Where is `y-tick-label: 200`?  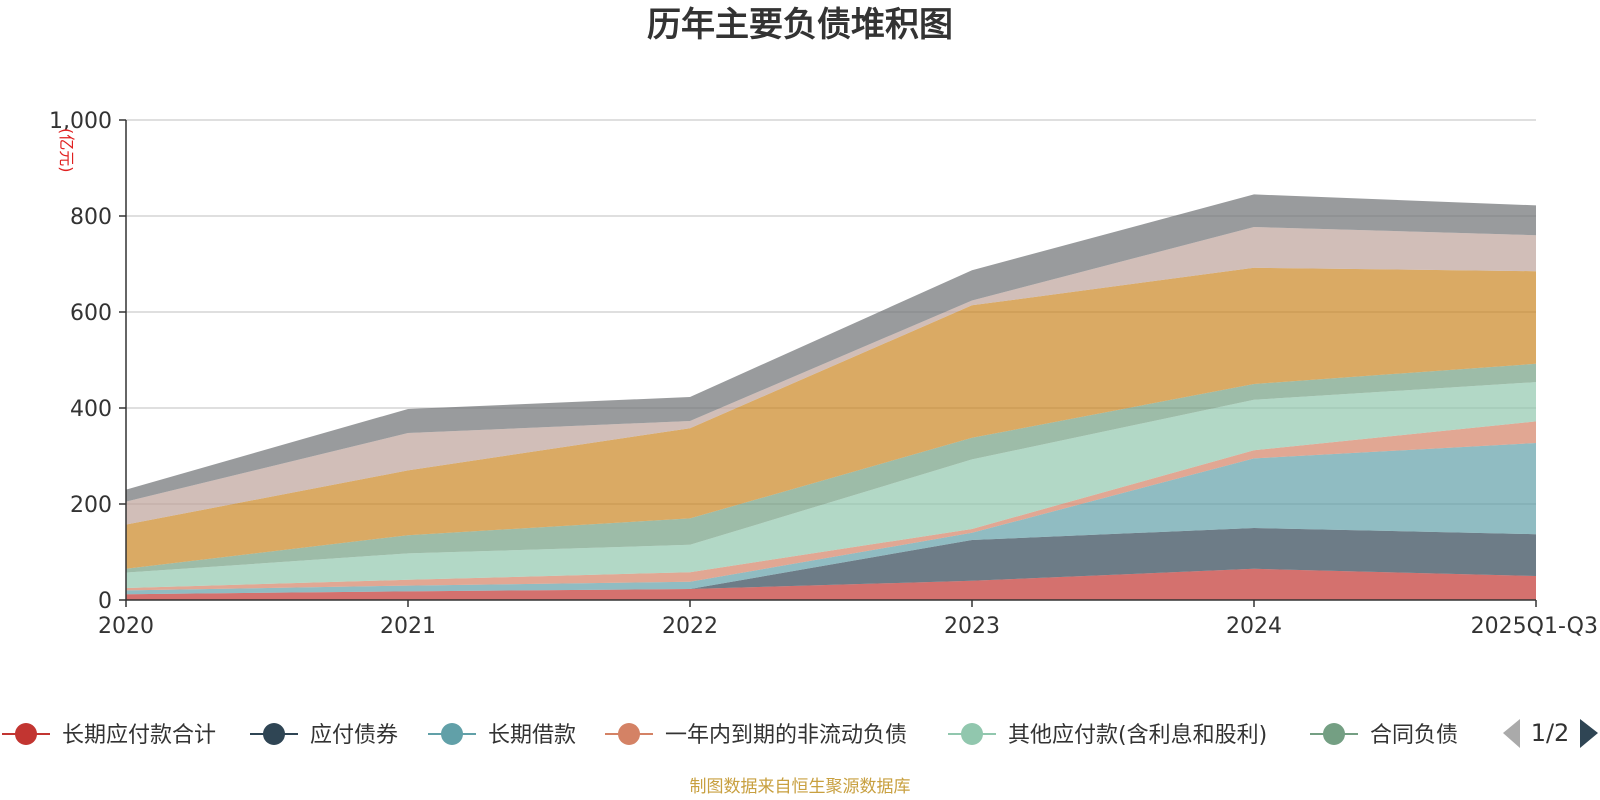
y-tick-label: 200 is located at coordinates (91, 505).